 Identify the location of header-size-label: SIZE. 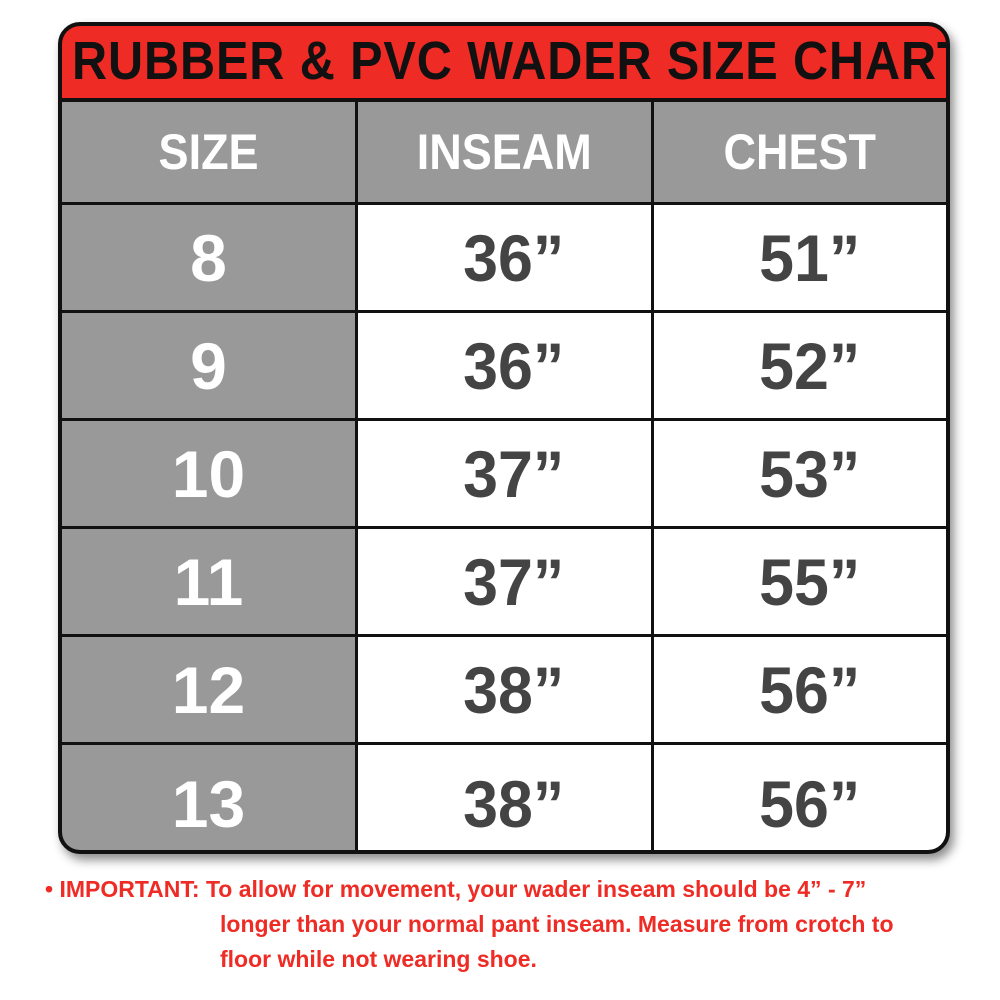
(208, 152).